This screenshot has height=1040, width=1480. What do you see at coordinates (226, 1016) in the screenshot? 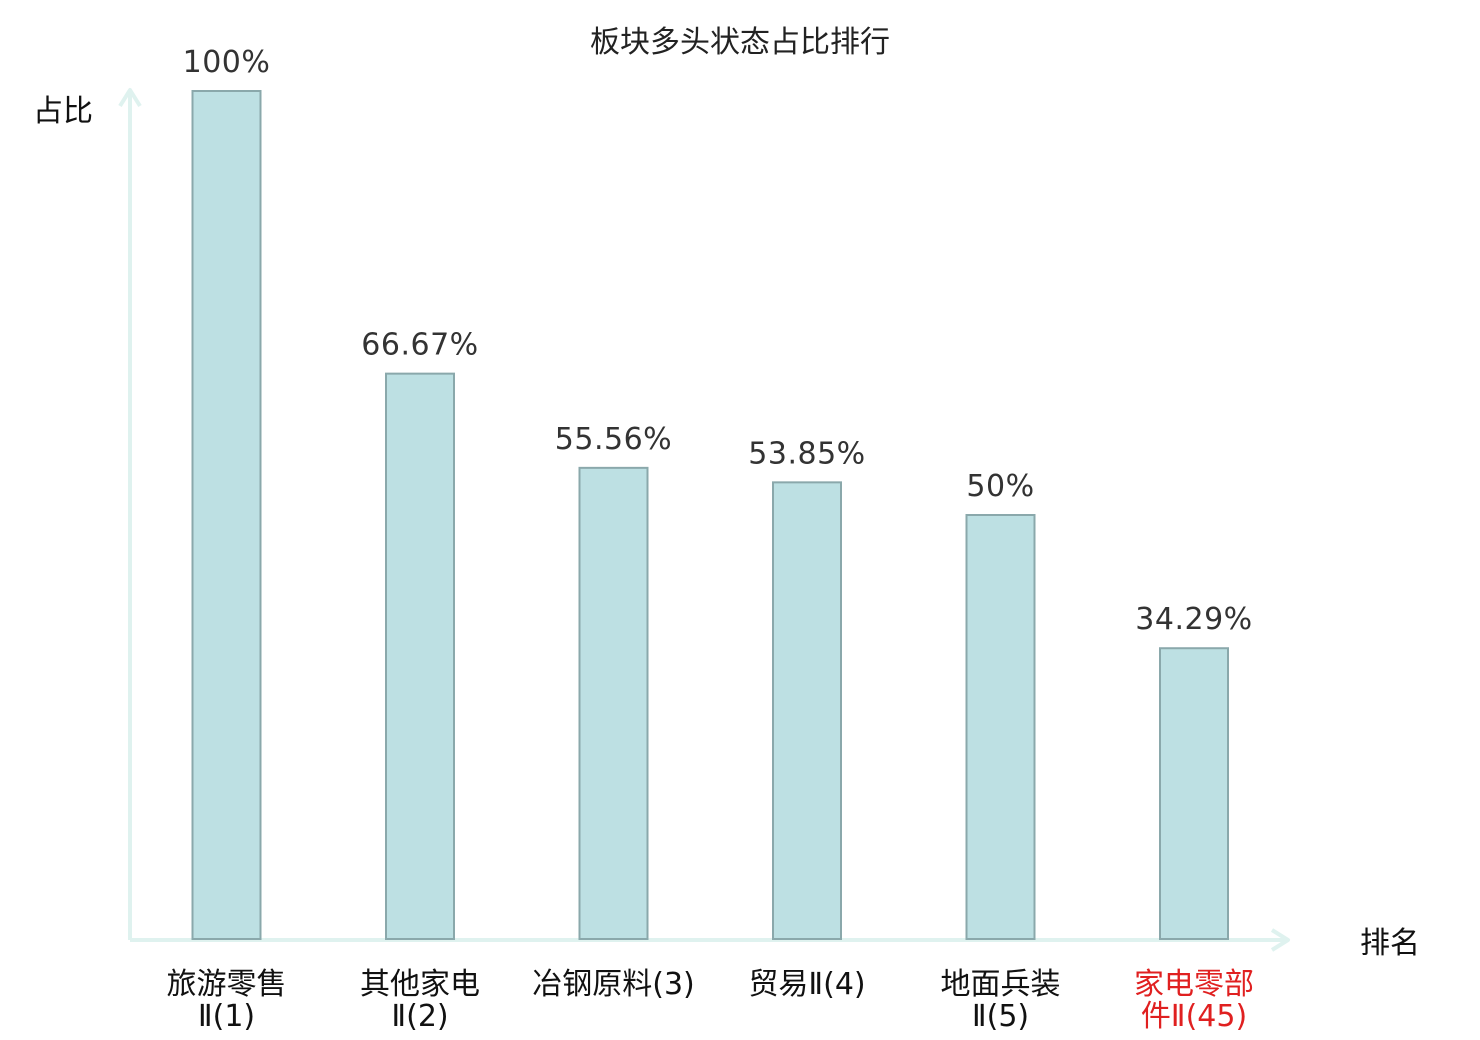
I see `x-tick-label-line: Ⅱ(1)` at bounding box center [226, 1016].